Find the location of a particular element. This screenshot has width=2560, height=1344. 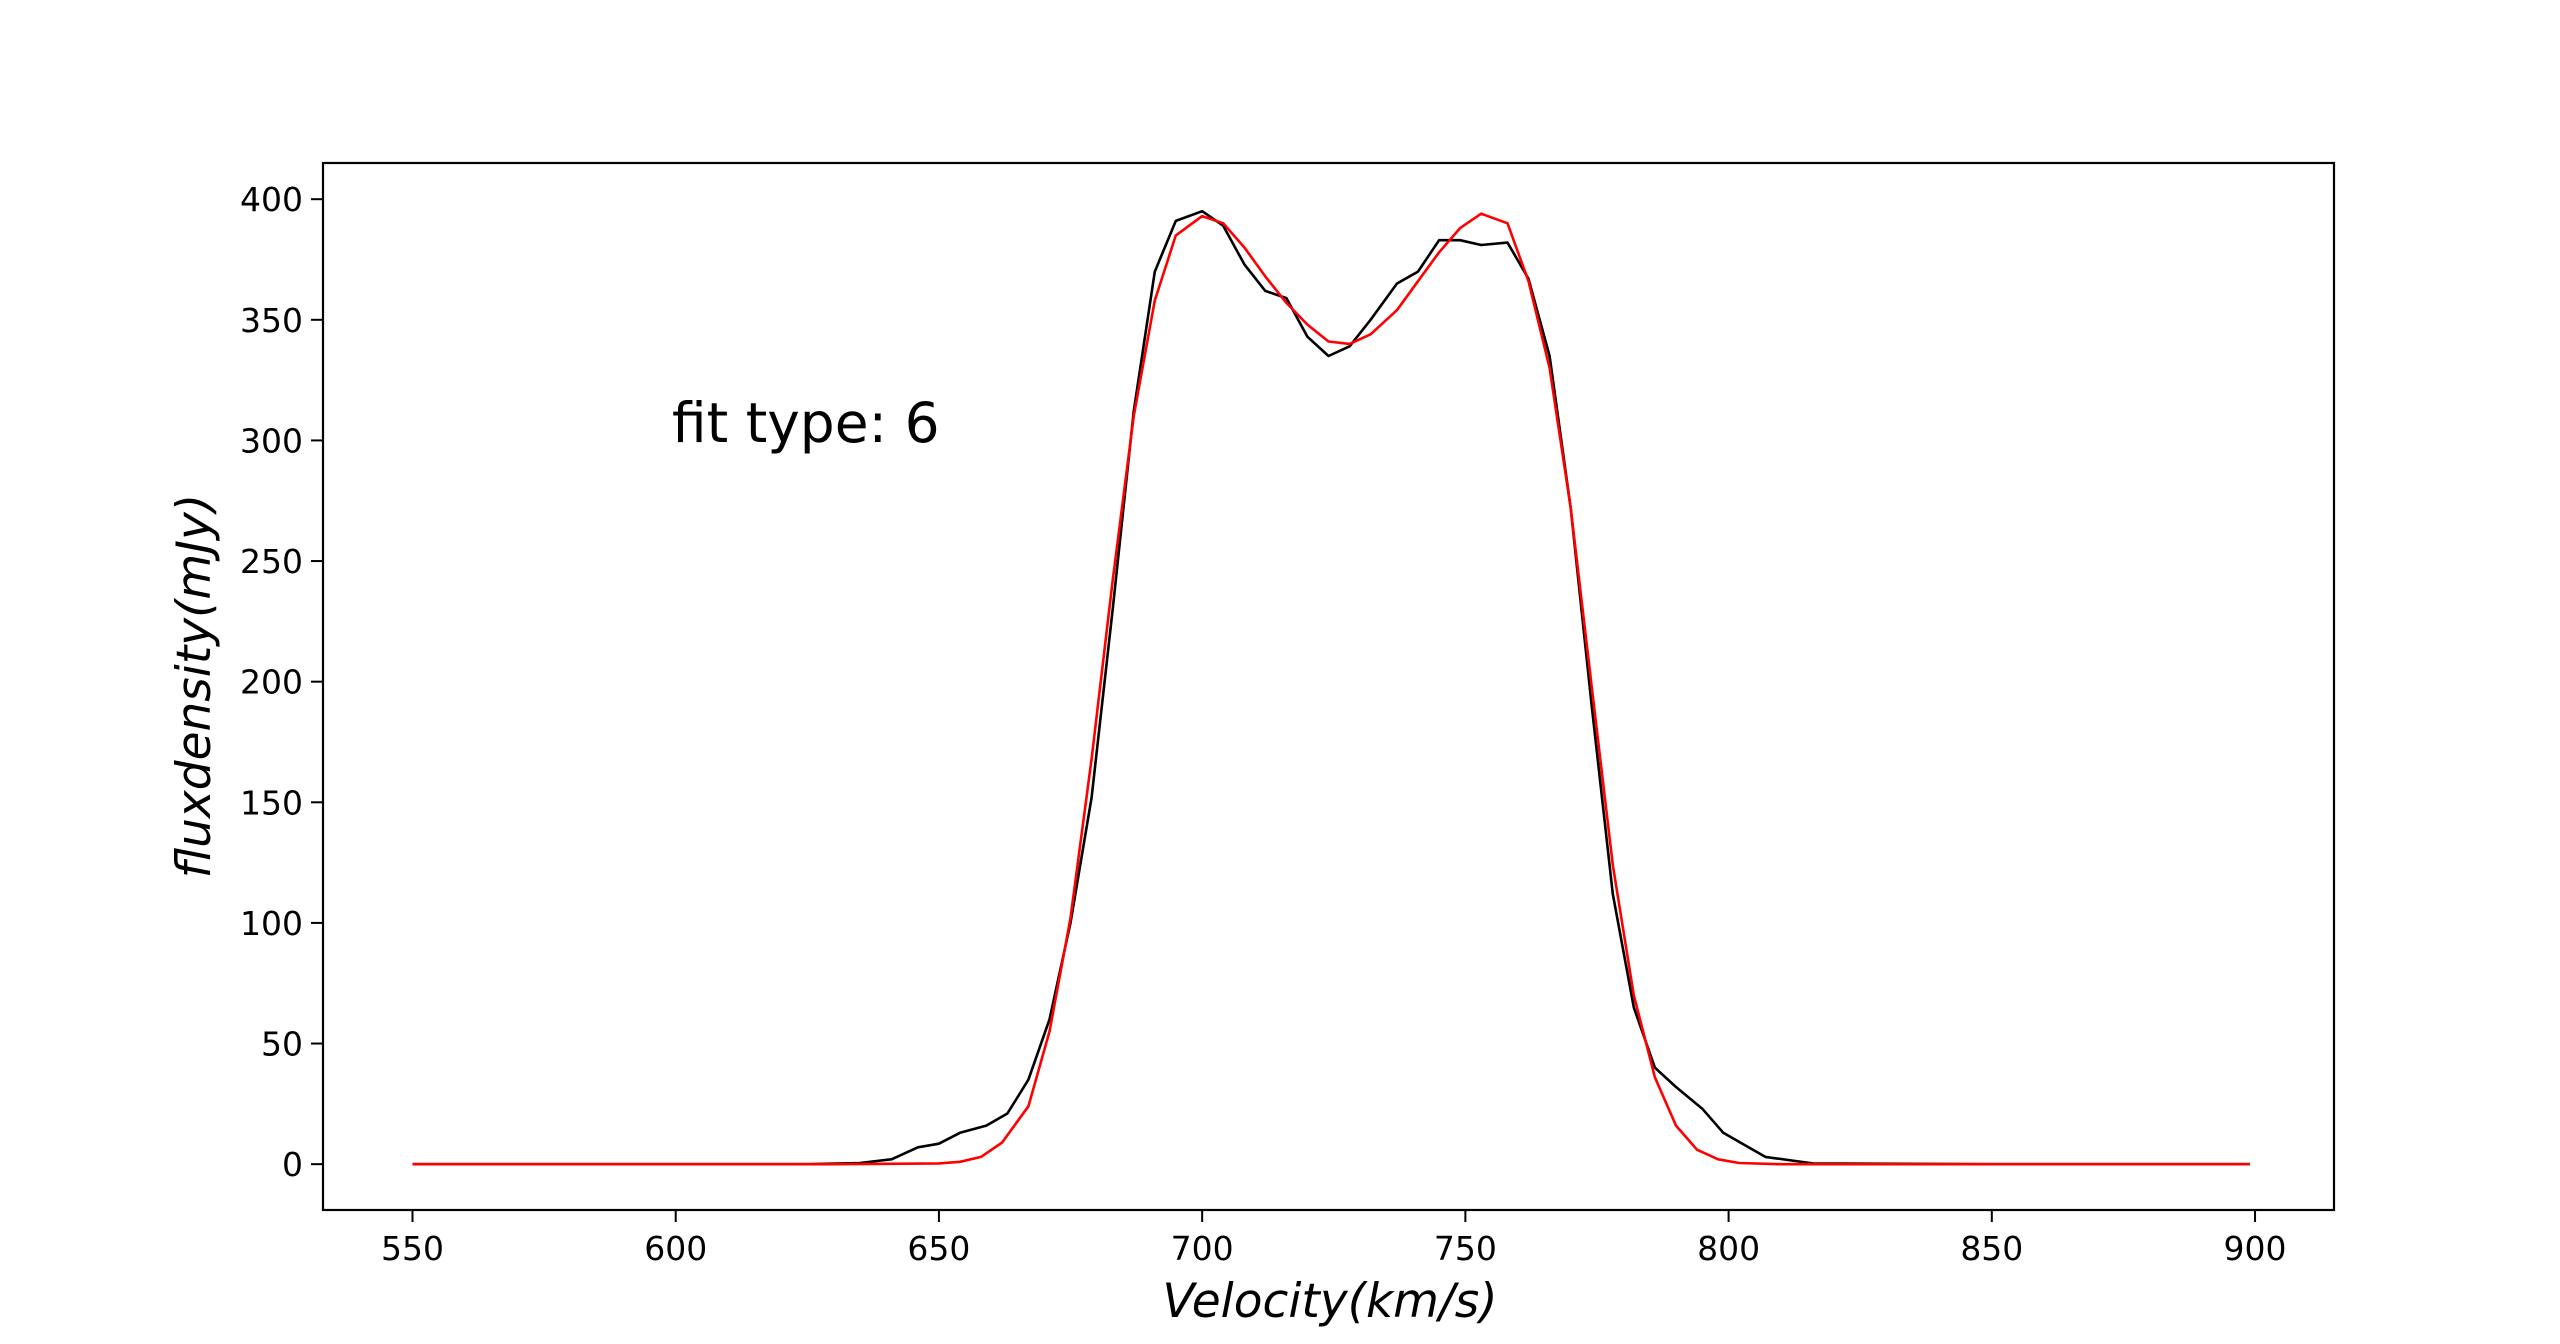

y-axis: 0 50 100 150 200 250 300 350 400 is located at coordinates (281, 682).